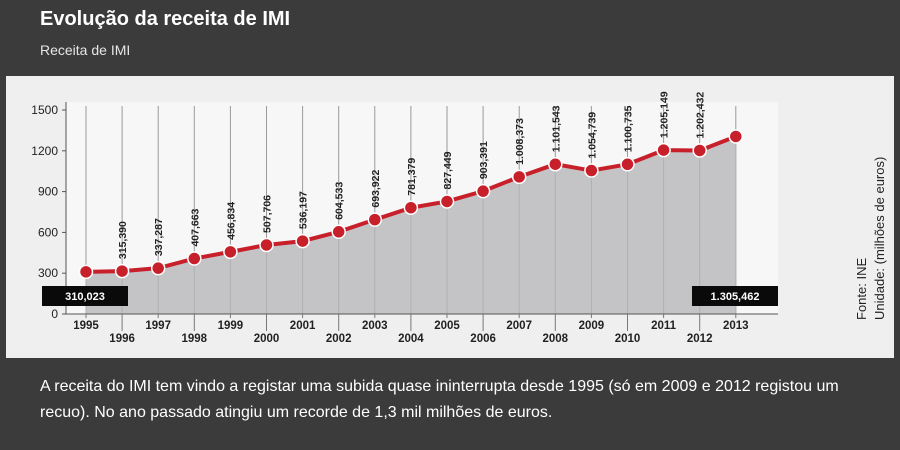  I want to click on y-tick-label: 300, so click(48, 273).